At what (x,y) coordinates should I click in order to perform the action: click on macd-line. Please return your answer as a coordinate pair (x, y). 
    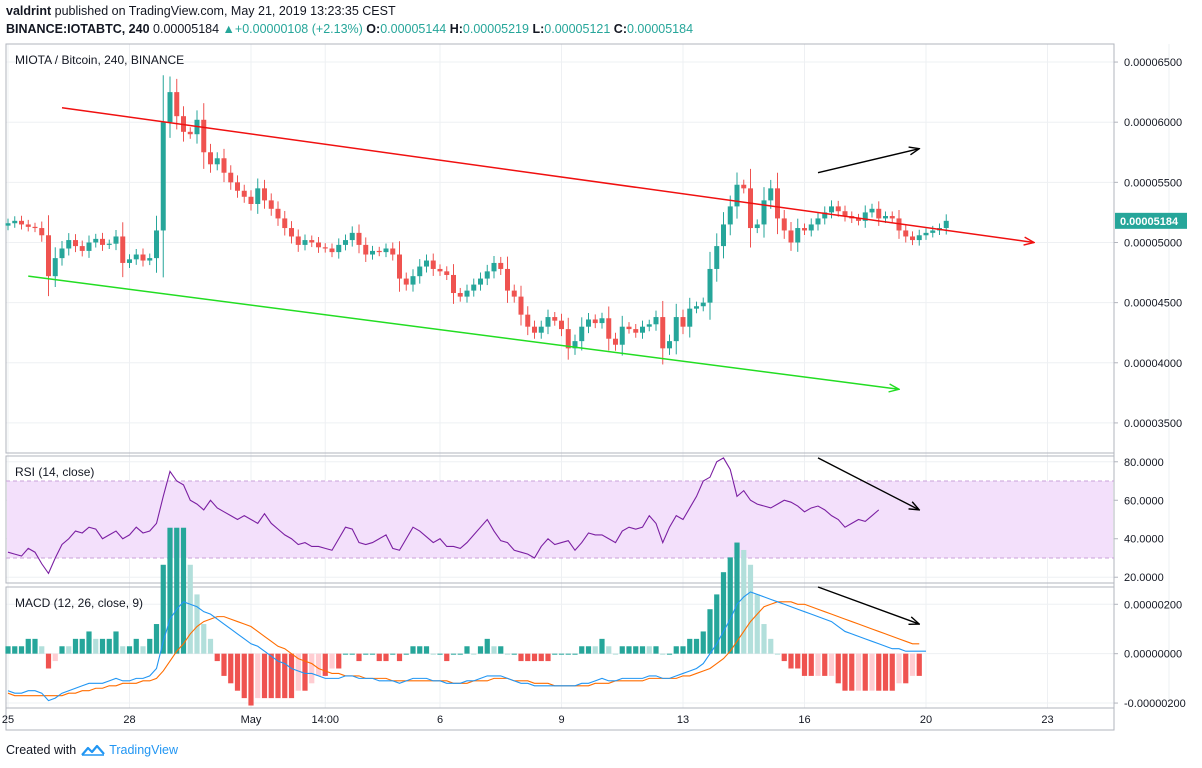
    Looking at the image, I should click on (466, 646).